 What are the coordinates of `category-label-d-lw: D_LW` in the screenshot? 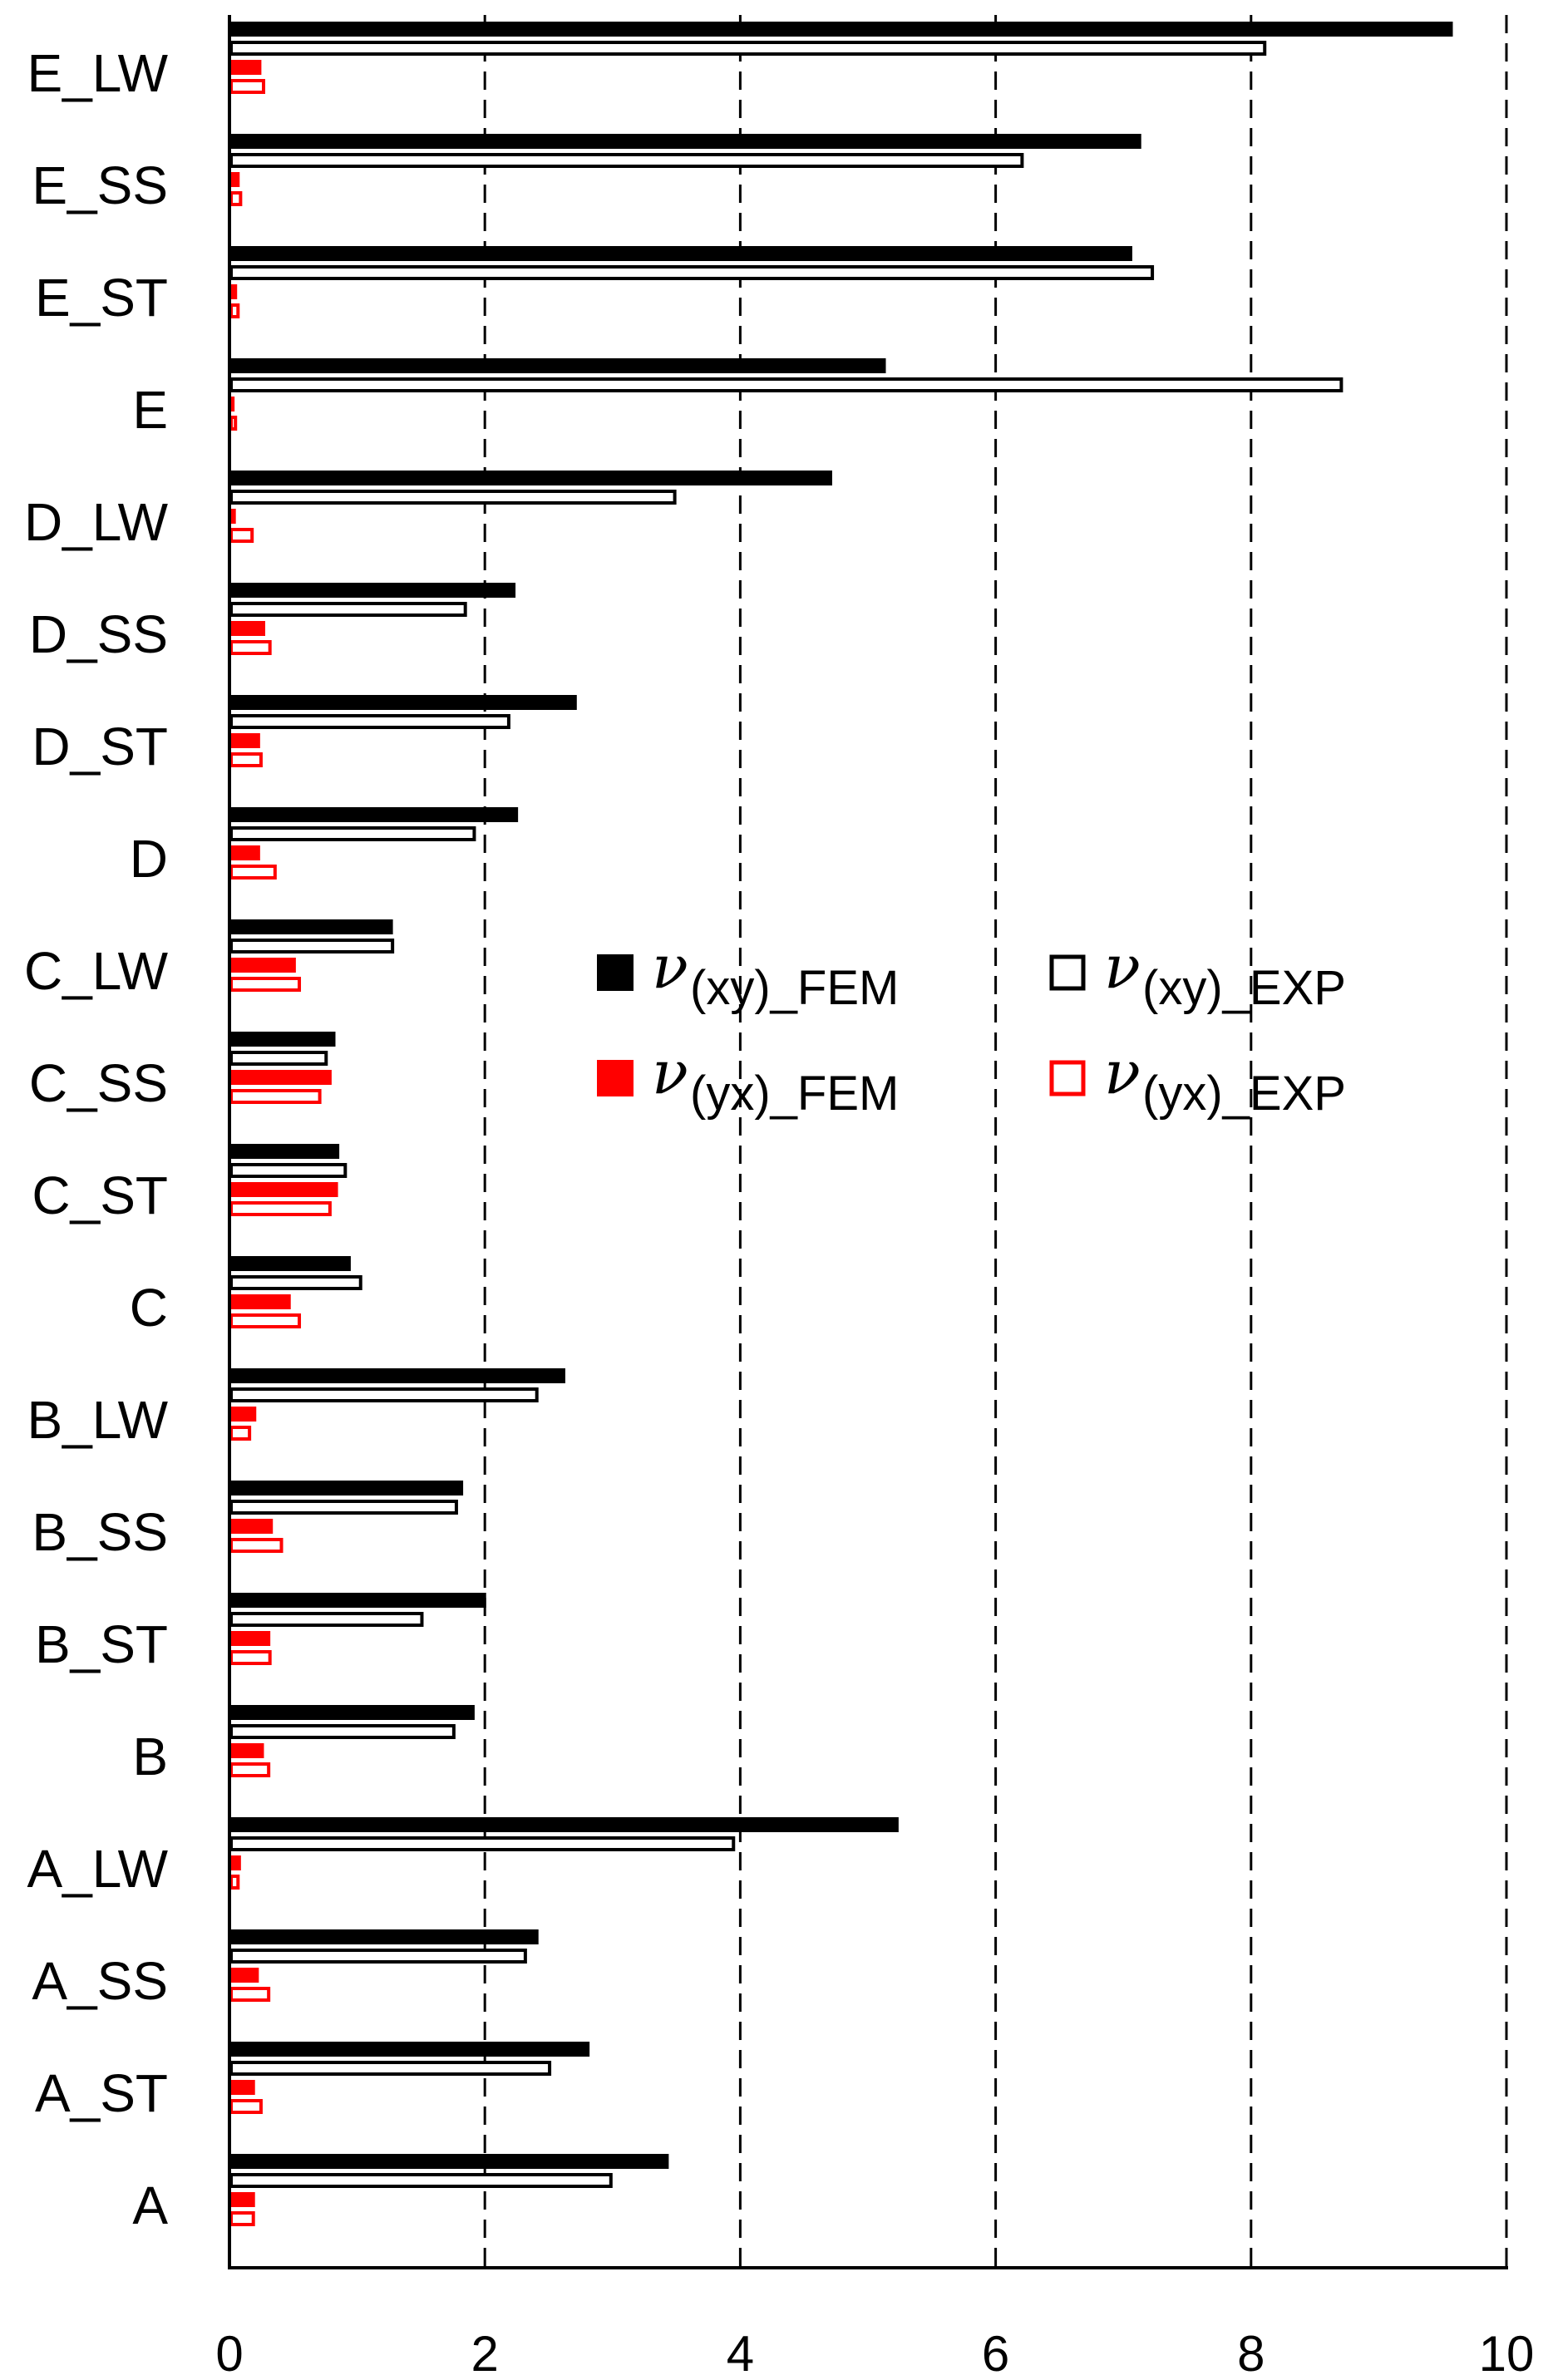 It's located at (96, 522).